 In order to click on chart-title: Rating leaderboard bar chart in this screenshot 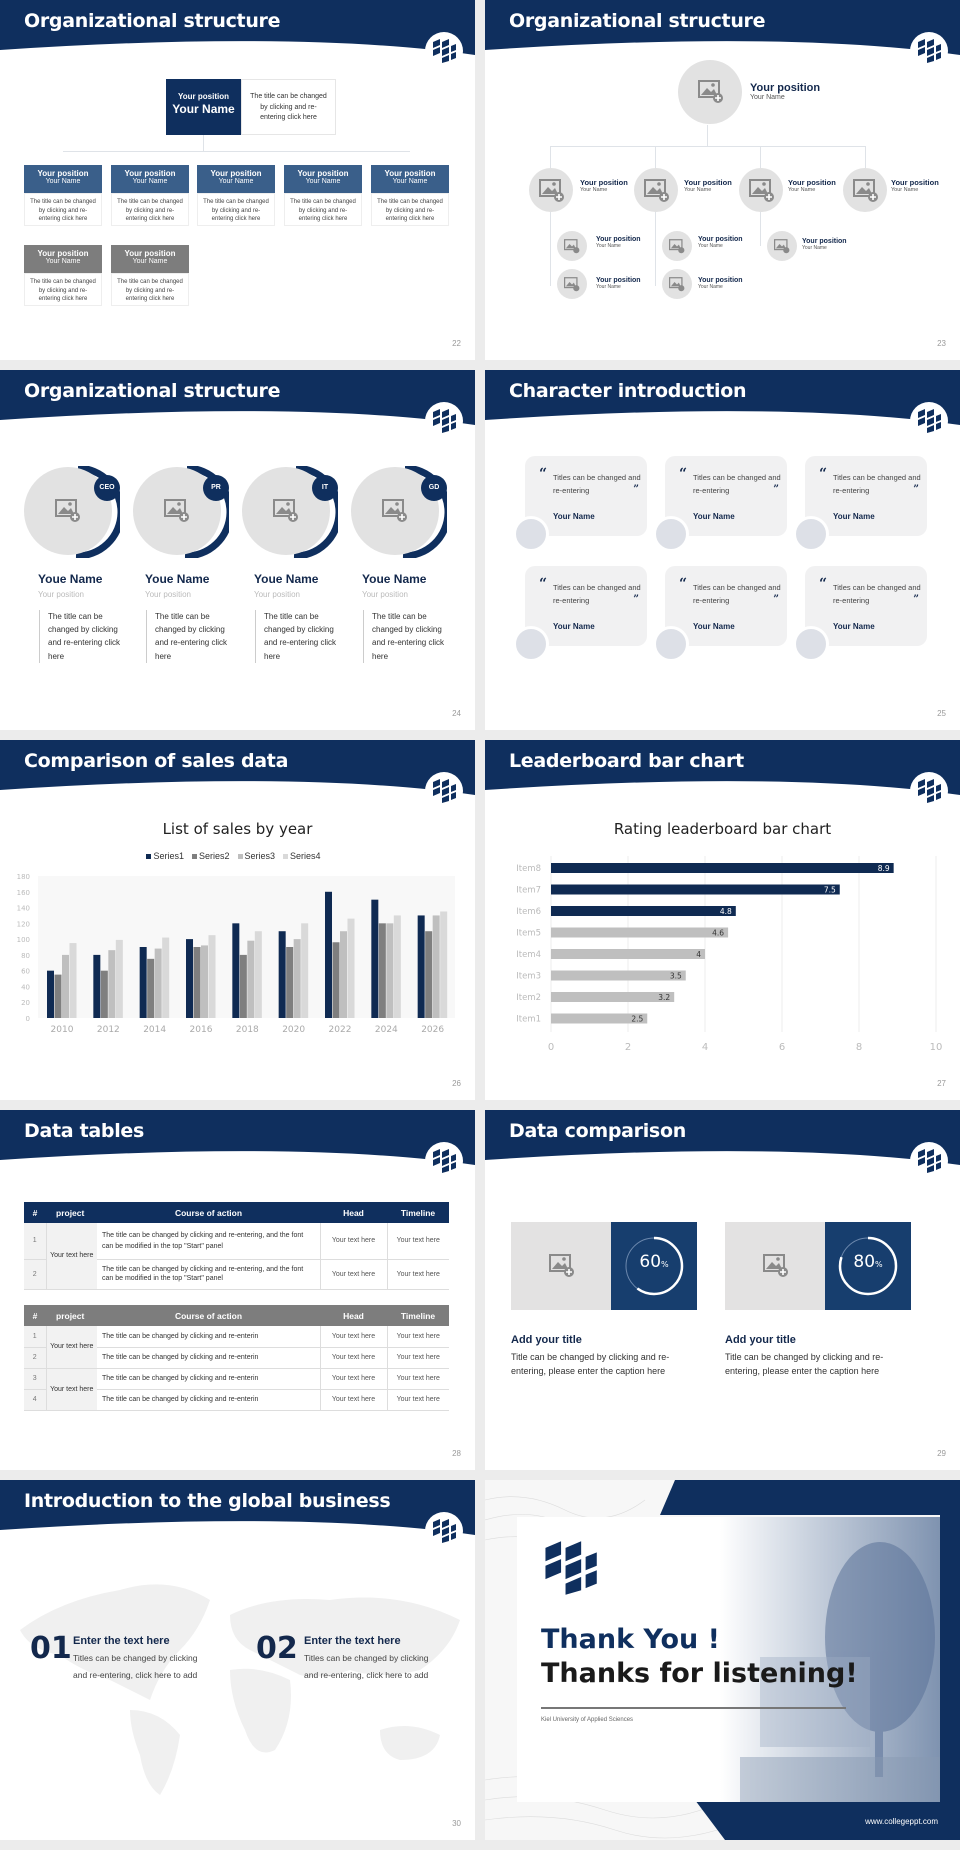, I will do `click(722, 829)`.